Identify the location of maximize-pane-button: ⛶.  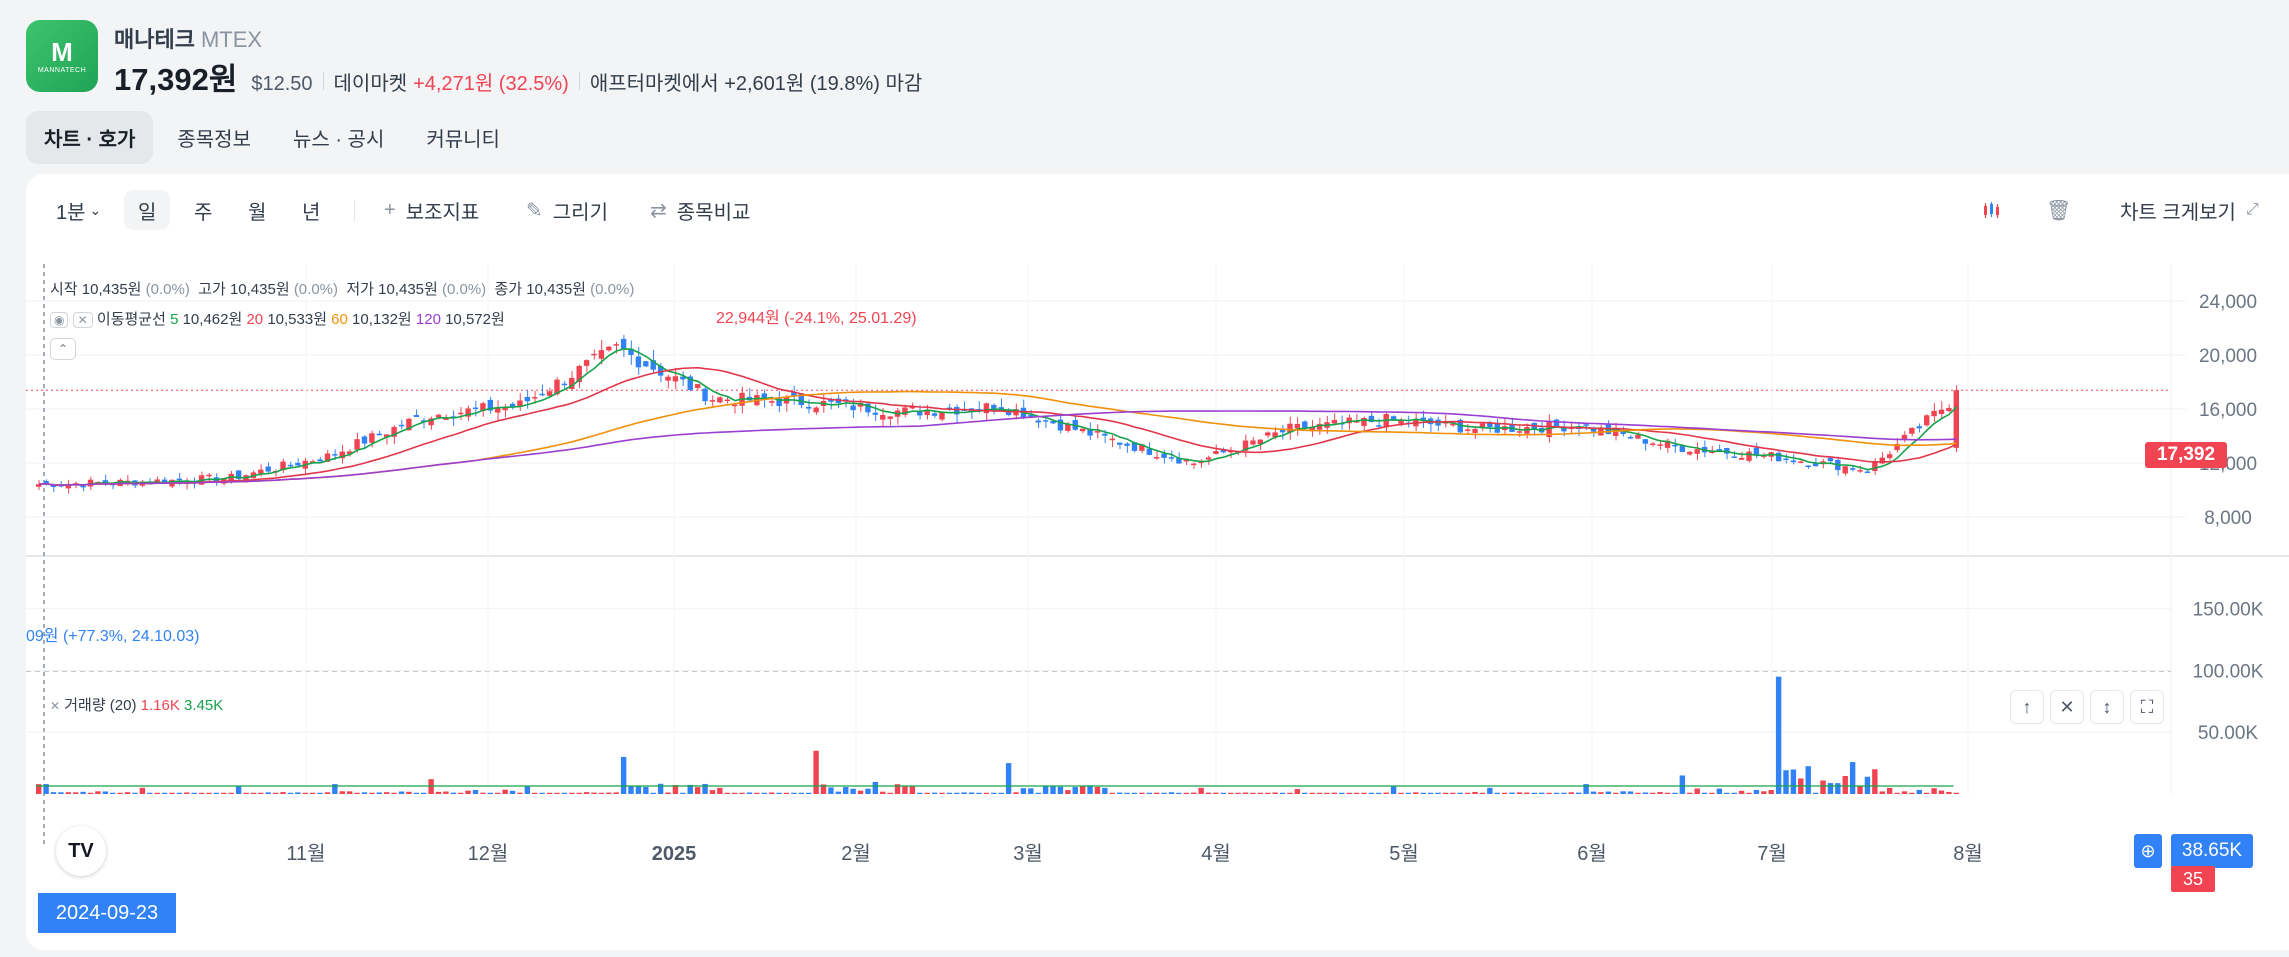
(2147, 707).